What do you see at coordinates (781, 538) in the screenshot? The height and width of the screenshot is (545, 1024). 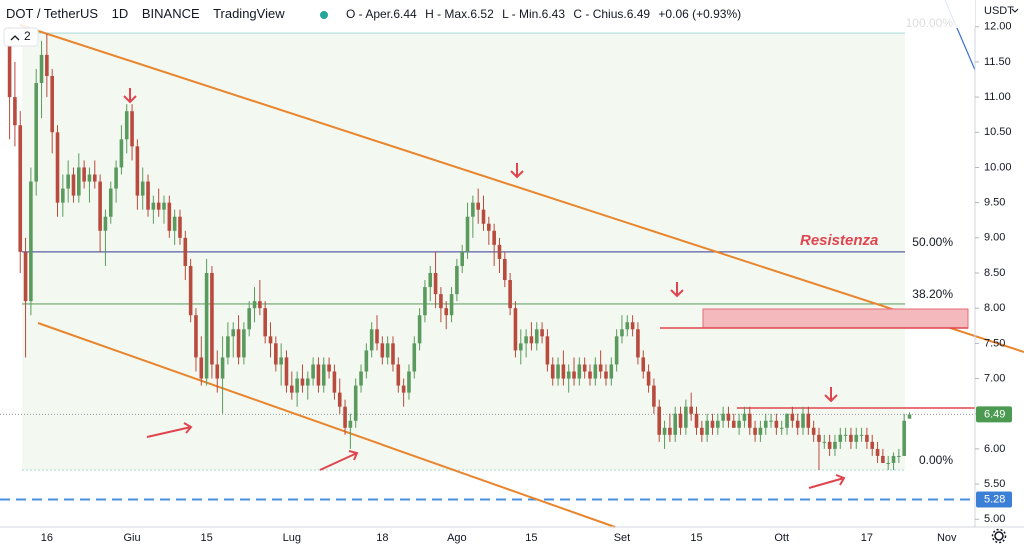 I see `x-tick-label: Ott` at bounding box center [781, 538].